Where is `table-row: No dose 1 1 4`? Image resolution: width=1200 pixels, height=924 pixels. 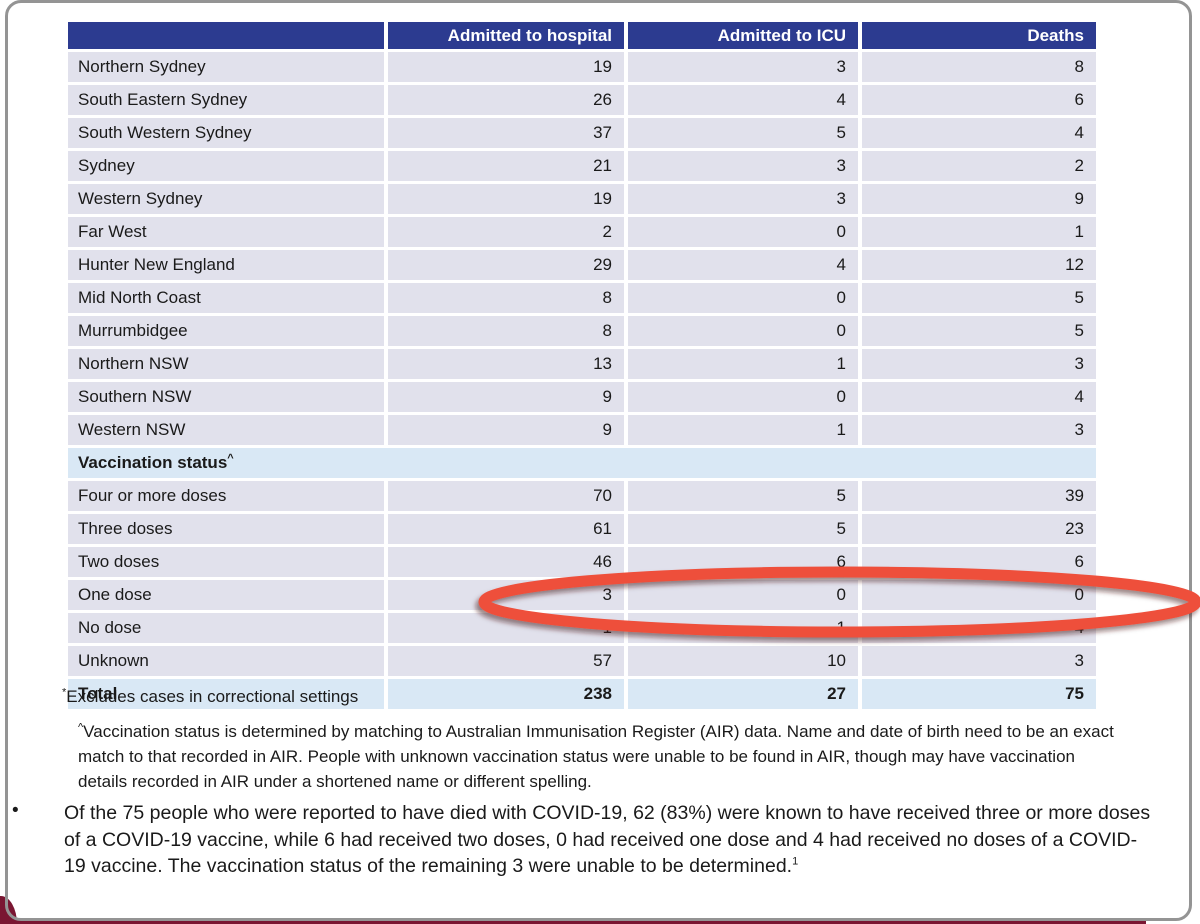 table-row: No dose 1 1 4 is located at coordinates (582, 628).